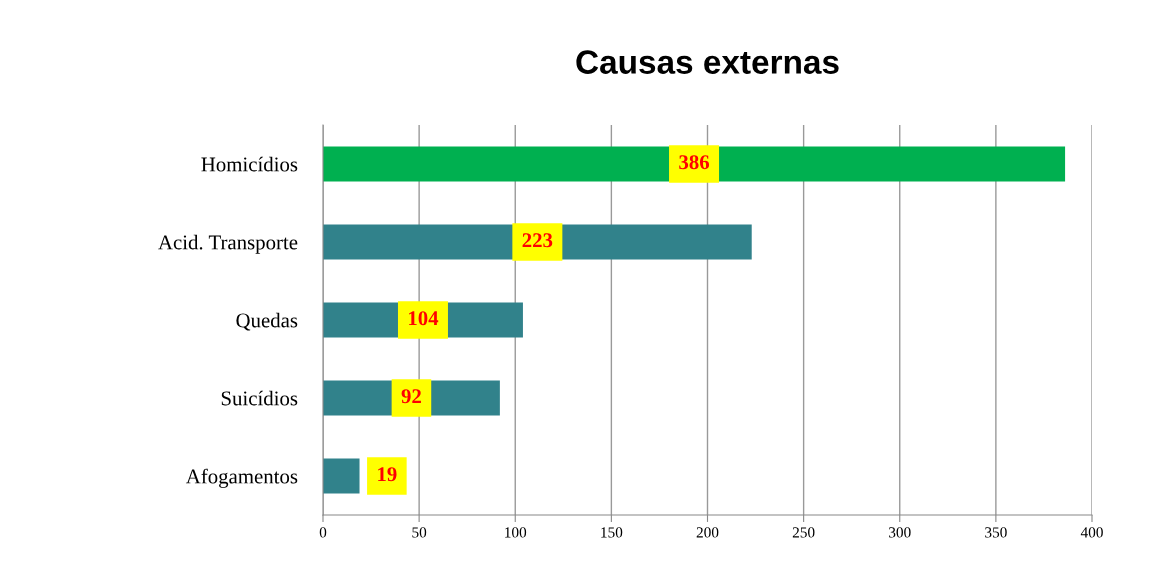  Describe the element at coordinates (241, 478) in the screenshot. I see `y-tick-label: Afogamentos` at that location.